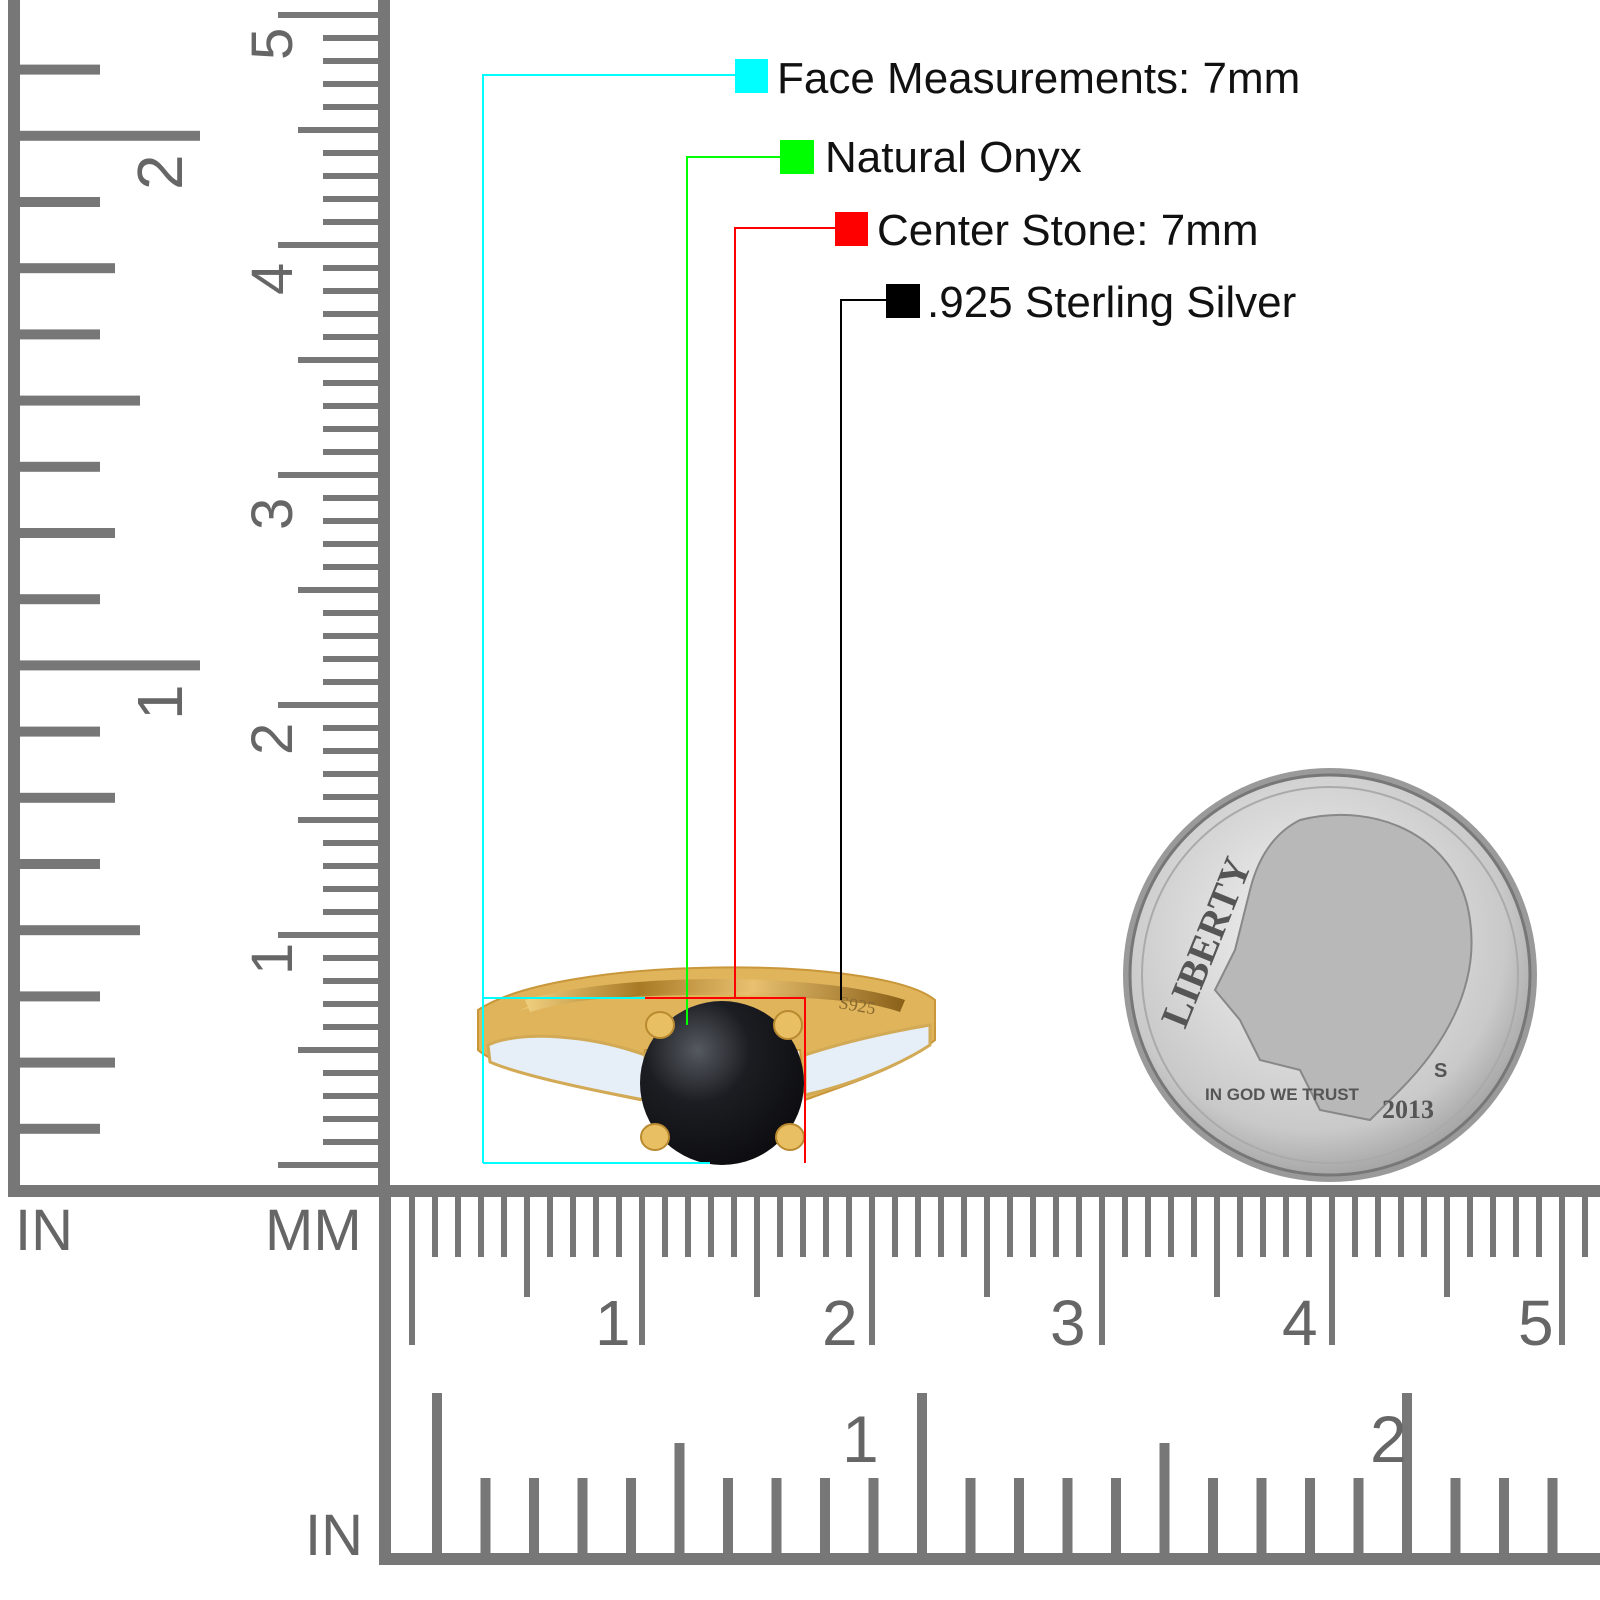  What do you see at coordinates (160, 172) in the screenshot?
I see `left-inch-label: 2` at bounding box center [160, 172].